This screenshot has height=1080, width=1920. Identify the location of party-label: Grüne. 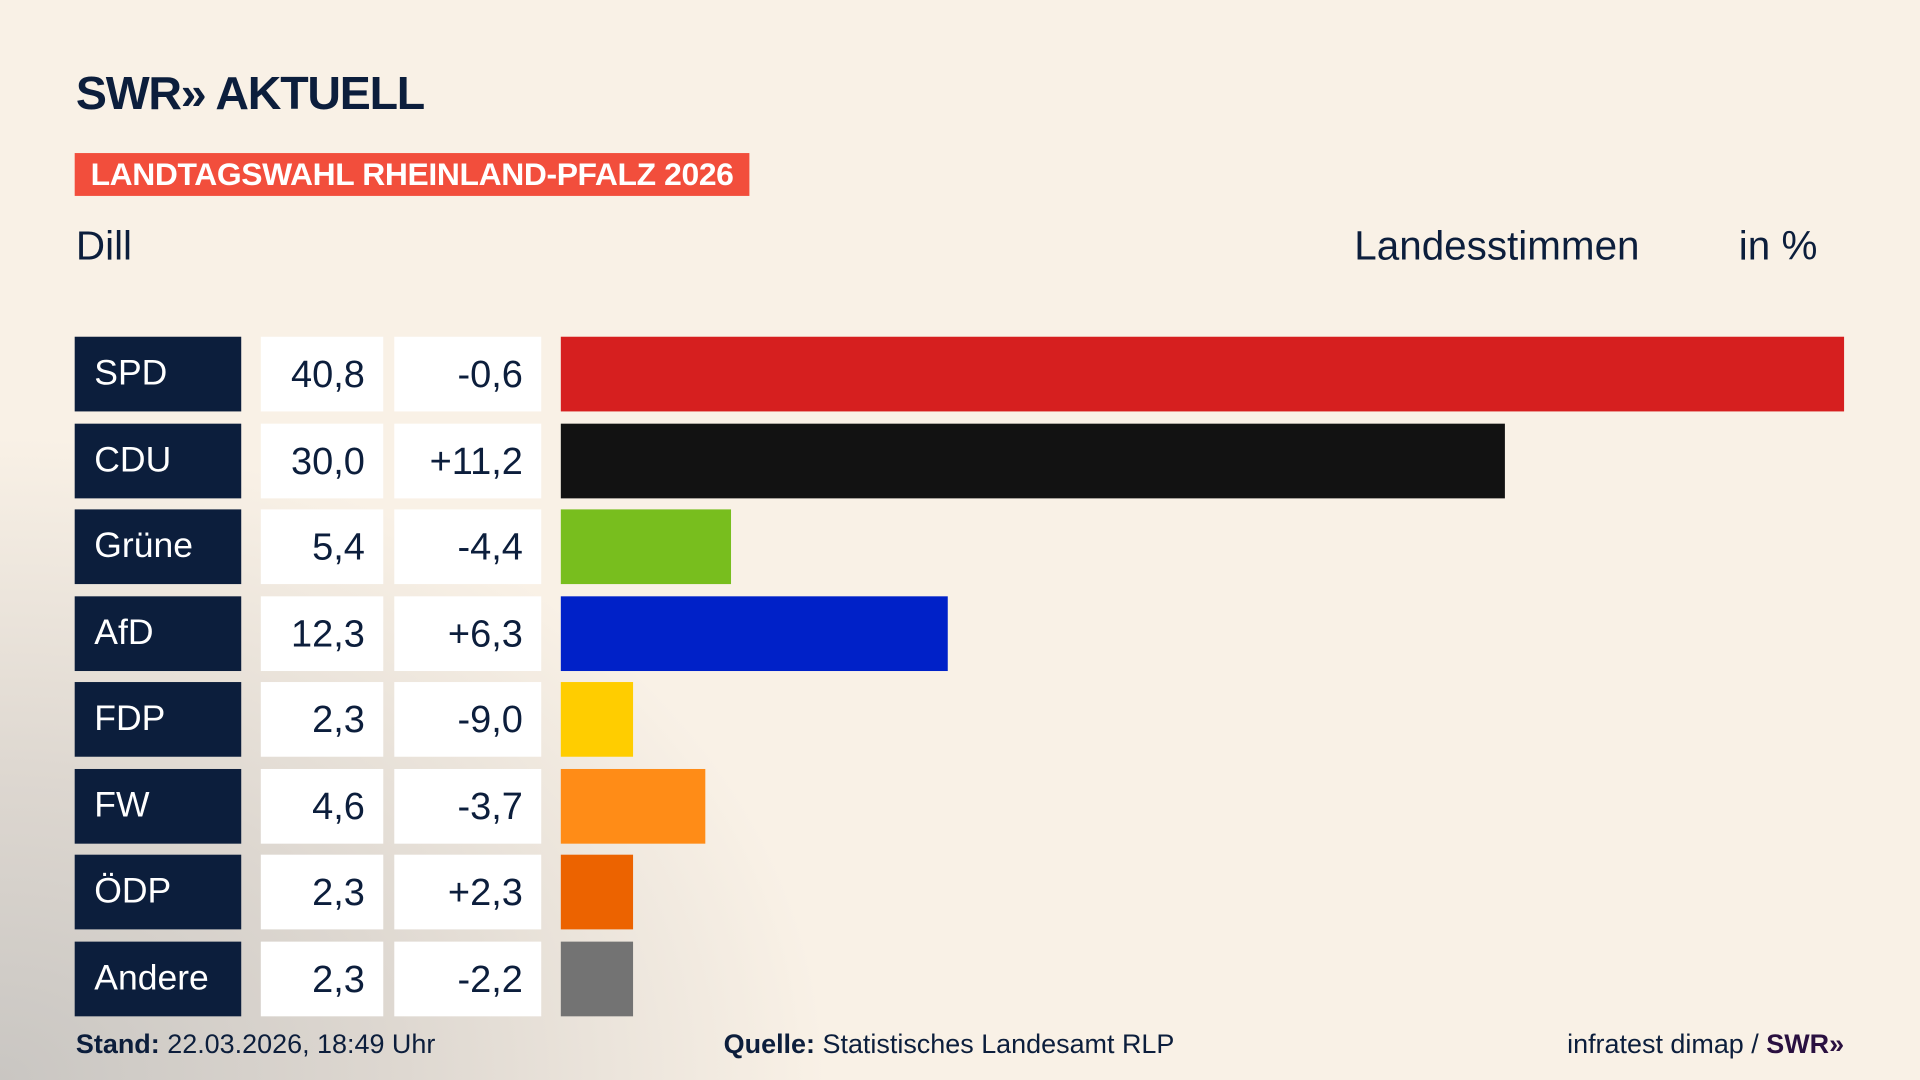
(158, 547).